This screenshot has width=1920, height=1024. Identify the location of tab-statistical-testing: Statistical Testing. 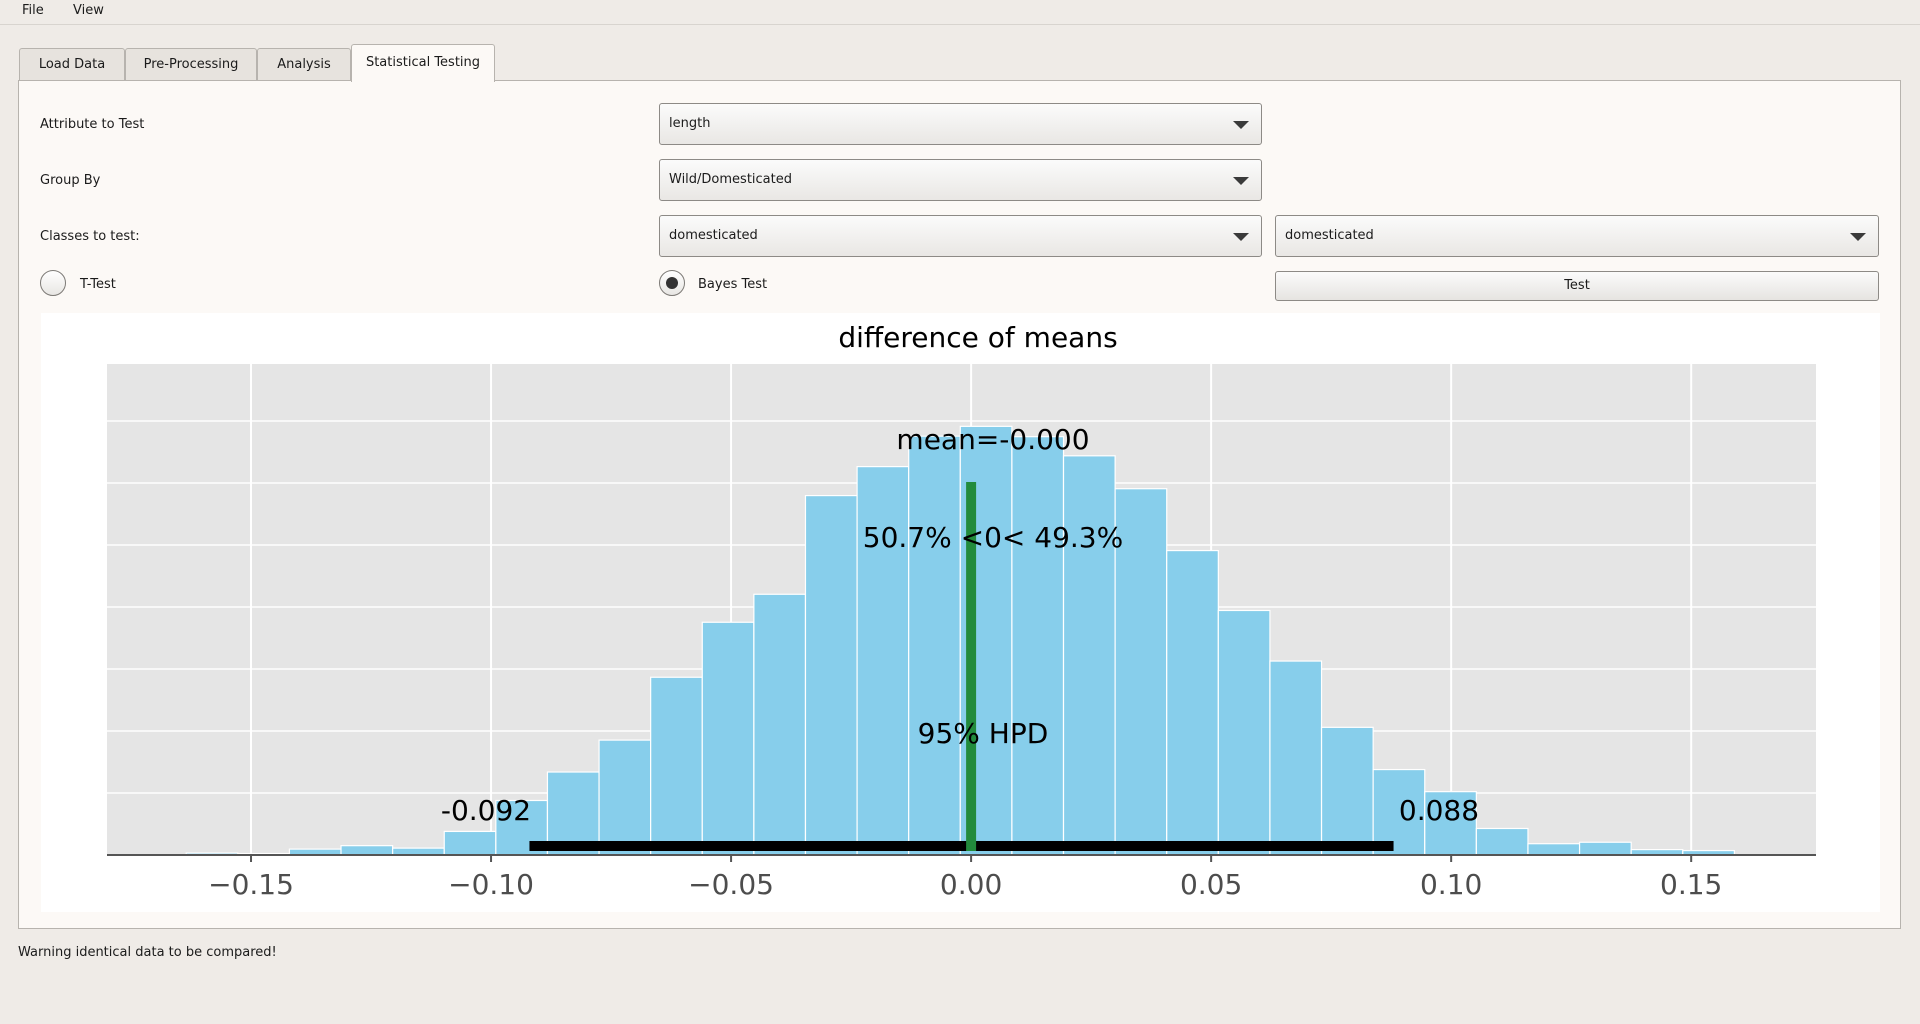
(423, 63).